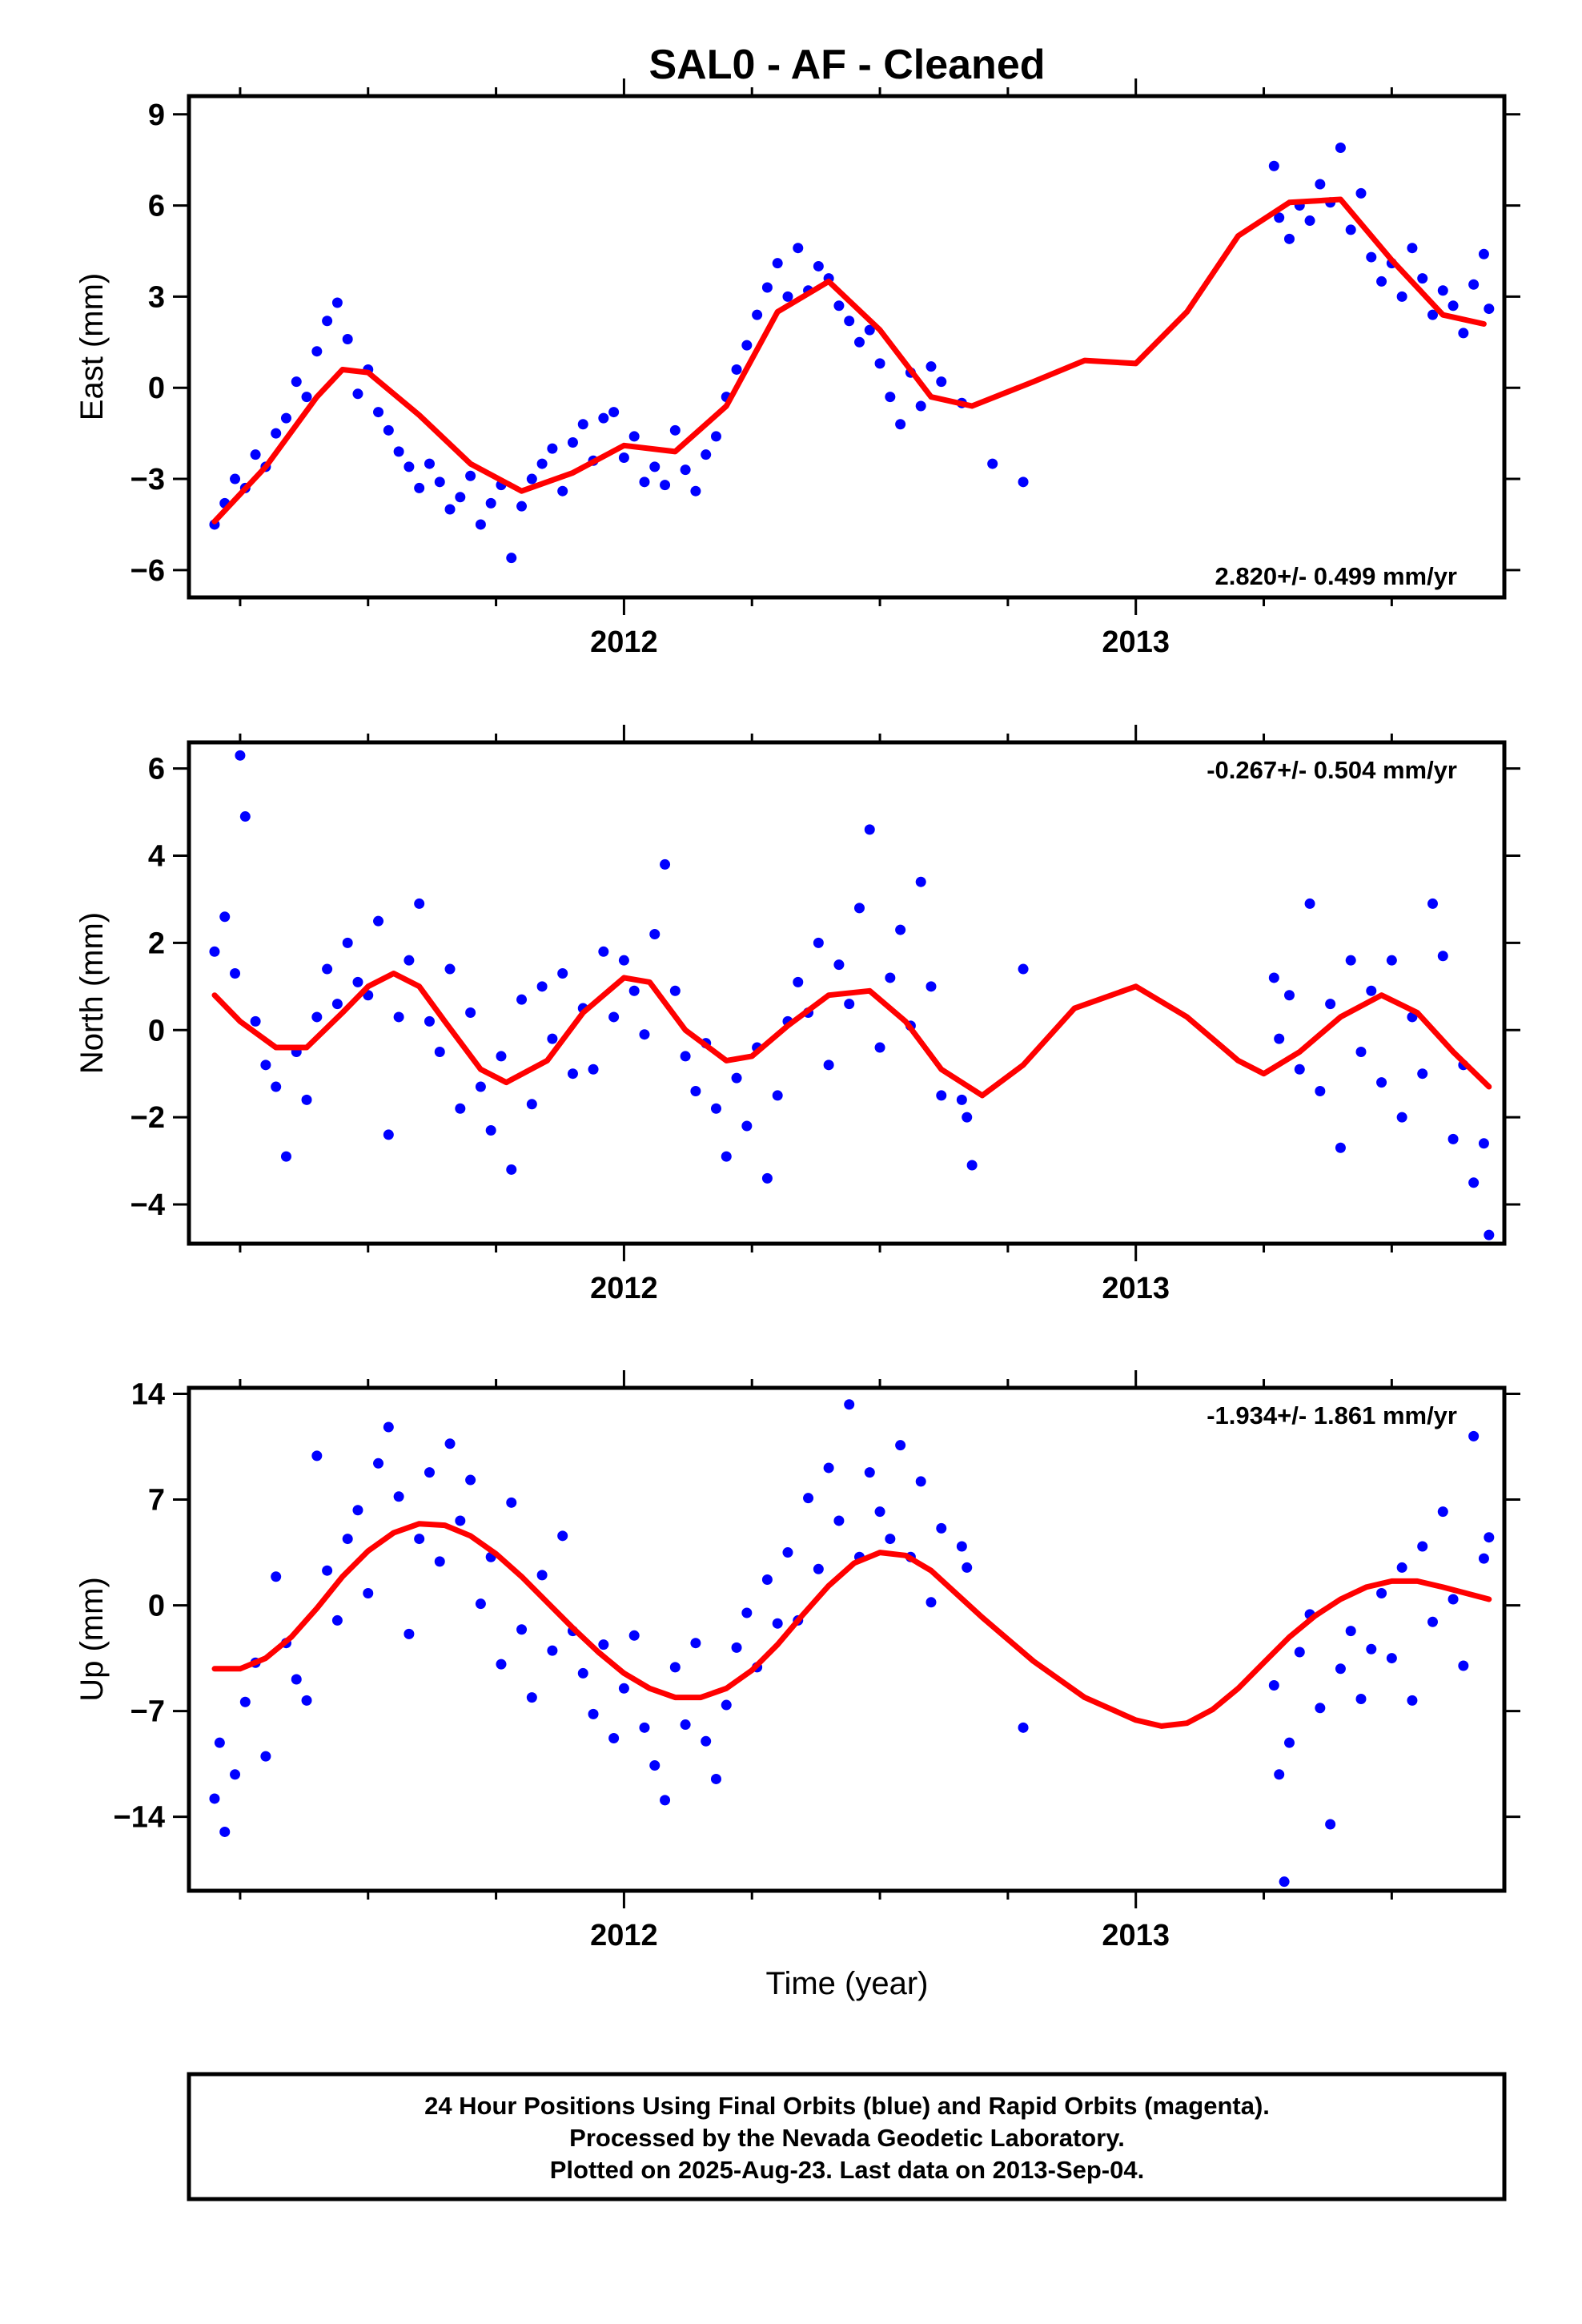 Image resolution: width=1582 pixels, height=2324 pixels. Describe the element at coordinates (156, 116) in the screenshot. I see `y-tick-label: 9` at that location.